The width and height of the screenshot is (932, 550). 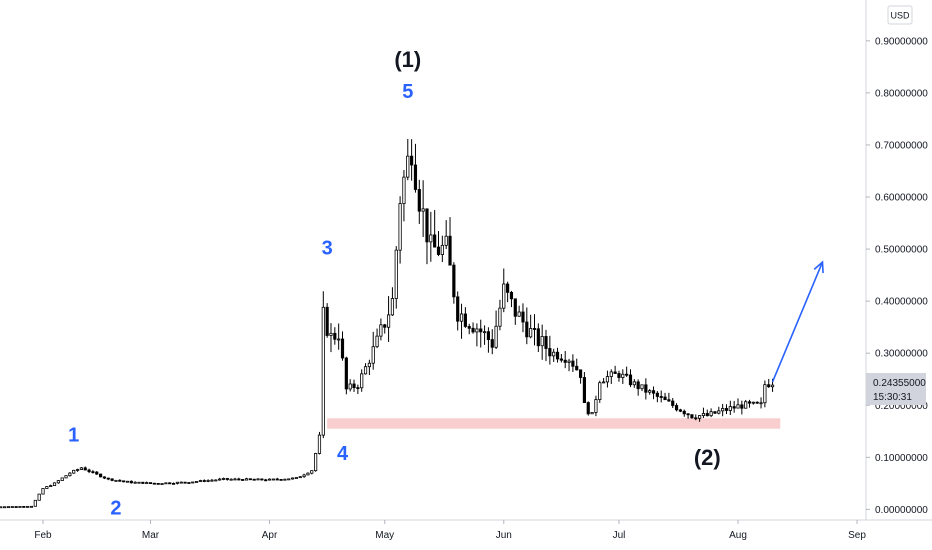 What do you see at coordinates (901, 302) in the screenshot?
I see `price-tick-label: 0.40000000` at bounding box center [901, 302].